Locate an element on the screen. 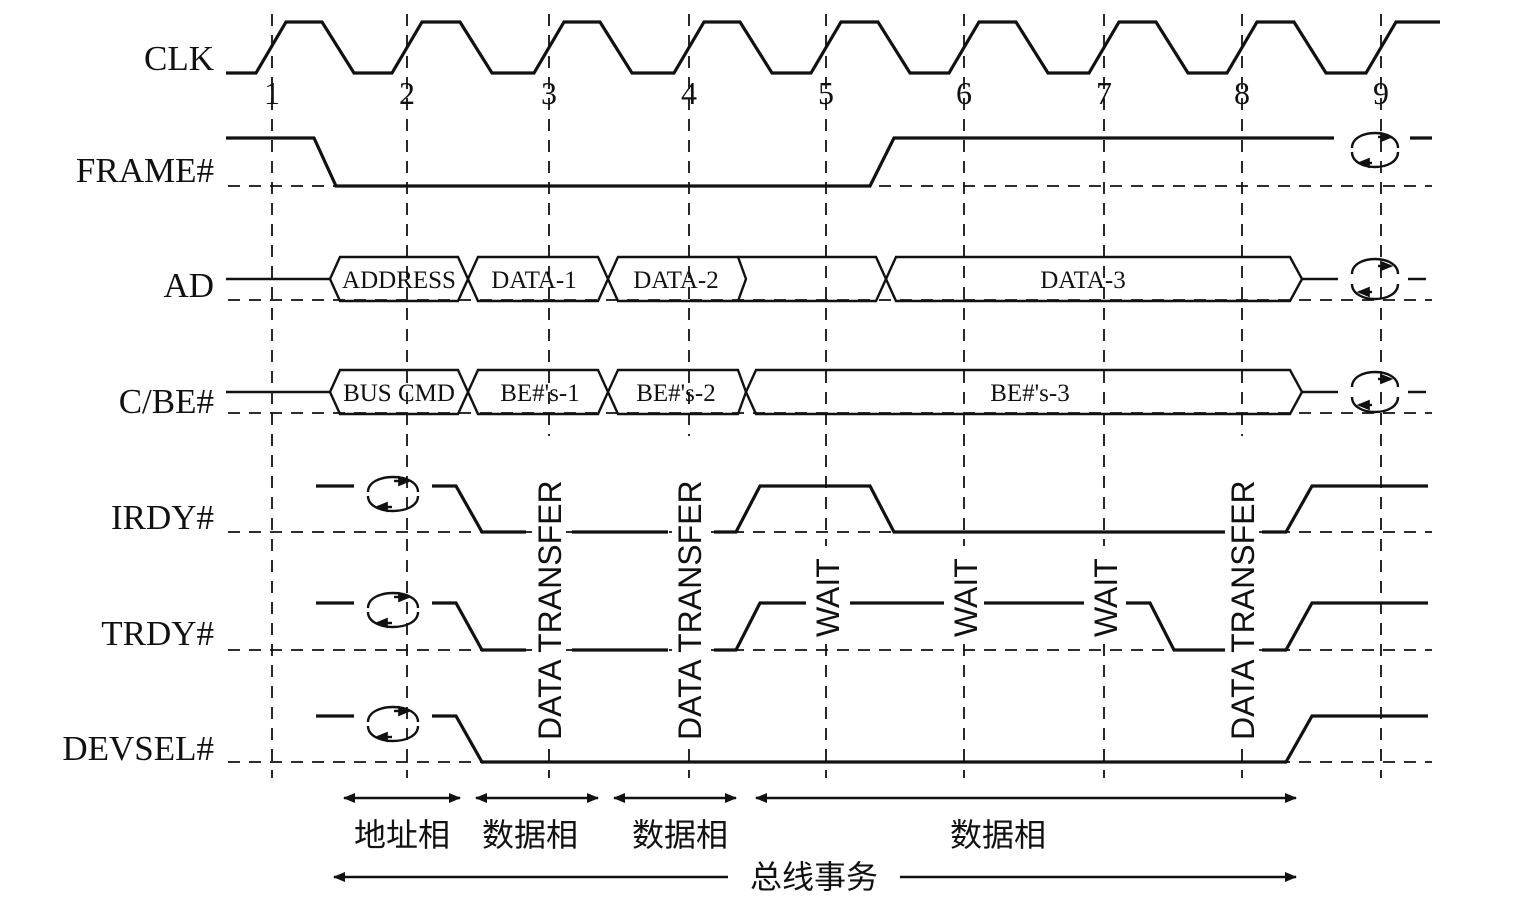  ad-data2-label: DATA-2 is located at coordinates (676, 280).